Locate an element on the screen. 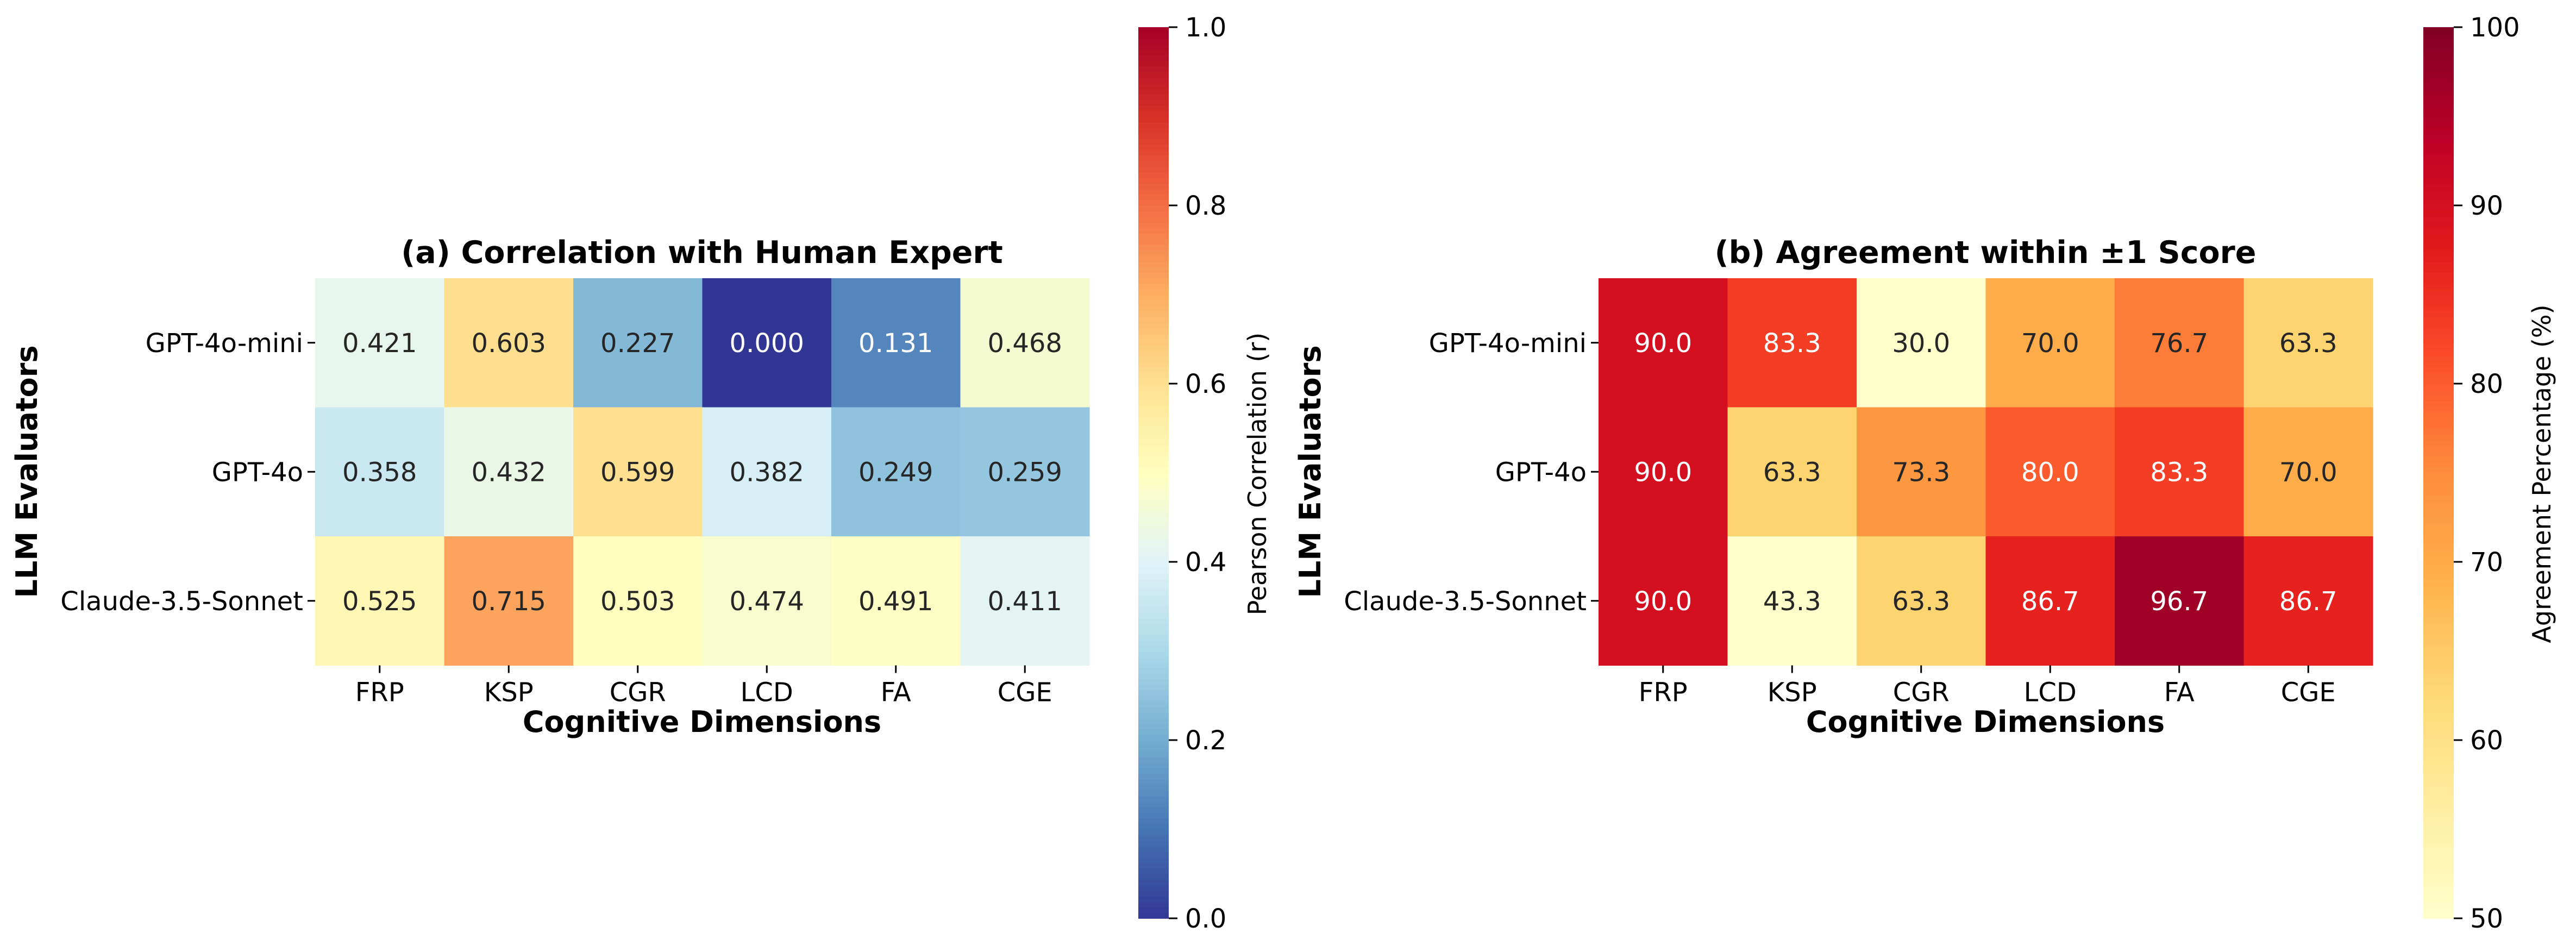  y-tick-label: GPT-4o is located at coordinates (257, 472).